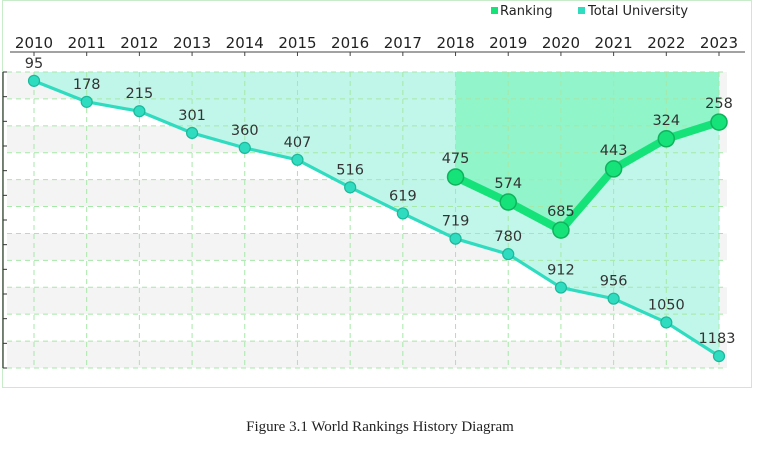  Describe the element at coordinates (719, 104) in the screenshot. I see `ranking-data-label: 258` at that location.